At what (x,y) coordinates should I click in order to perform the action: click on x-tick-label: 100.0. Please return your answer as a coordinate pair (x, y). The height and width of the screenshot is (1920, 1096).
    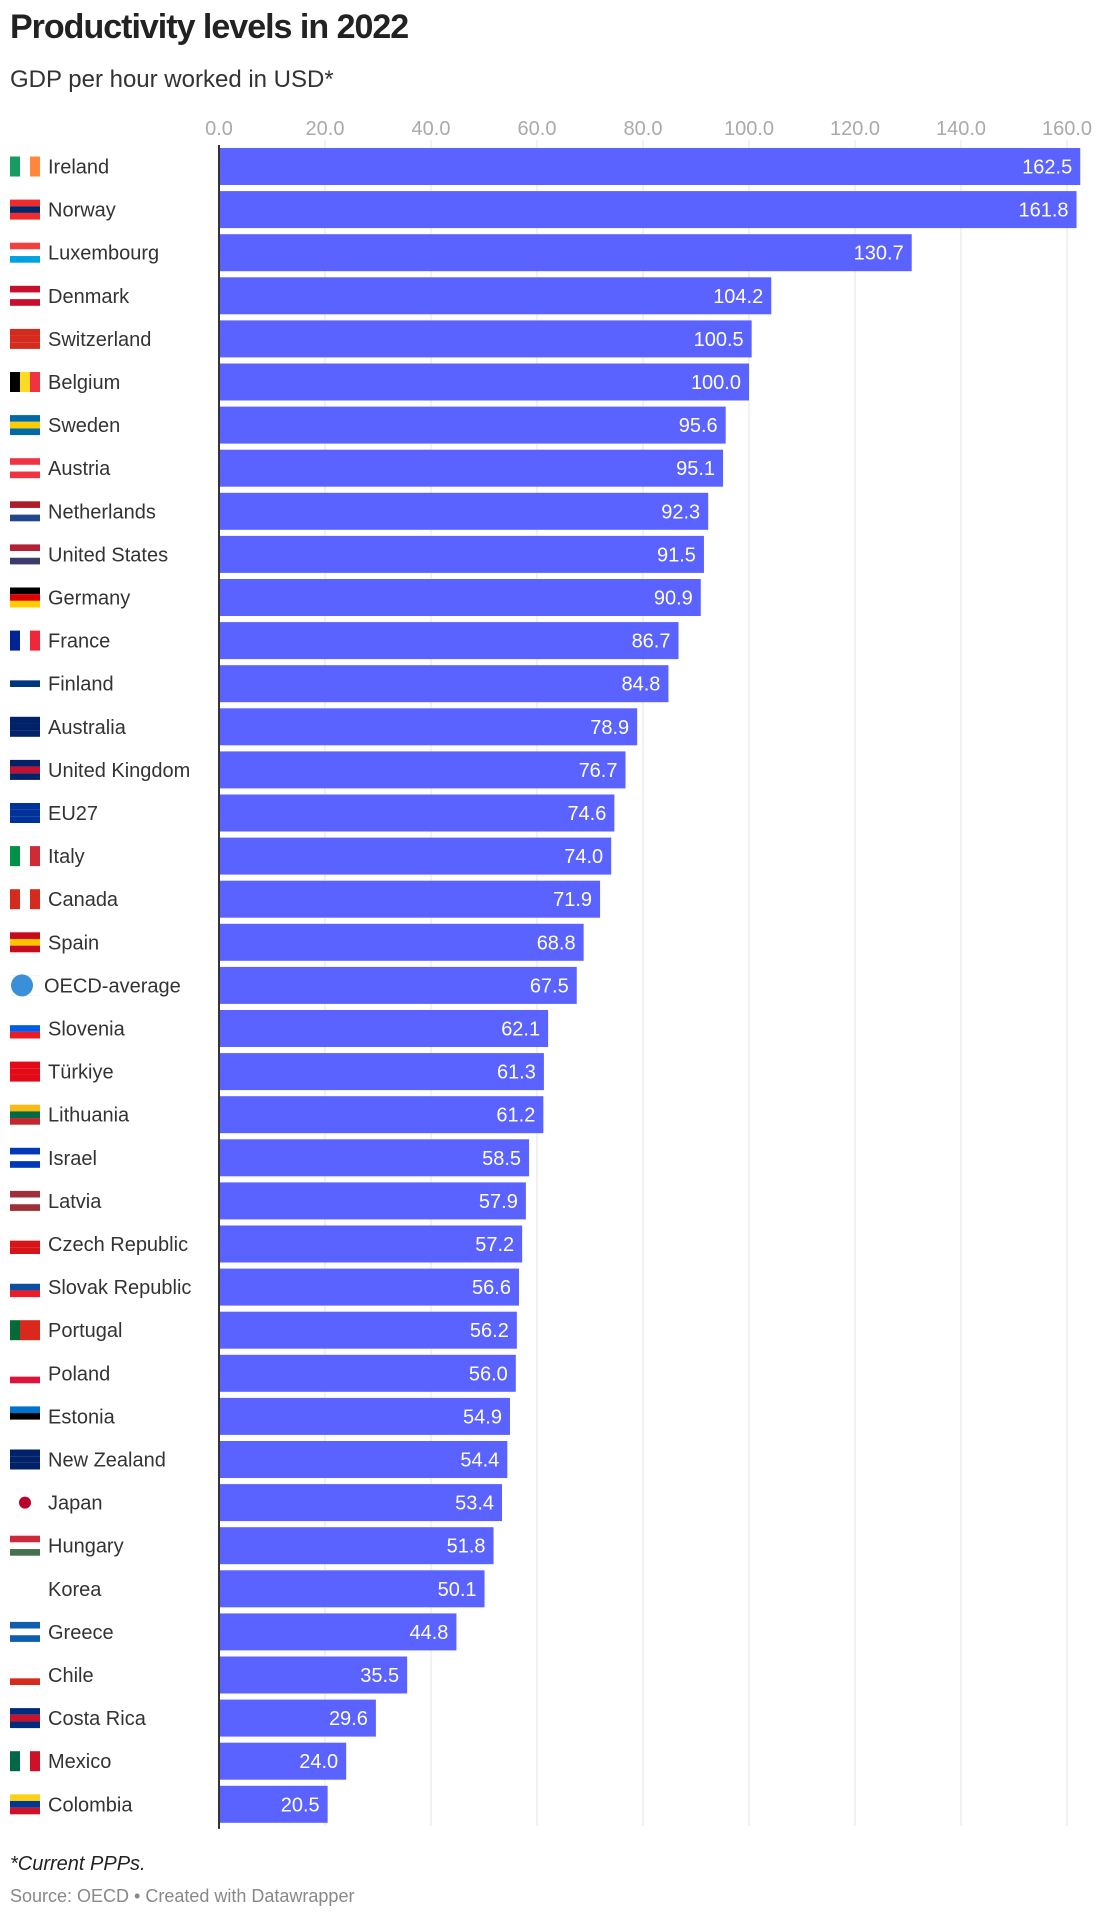
    Looking at the image, I should click on (749, 129).